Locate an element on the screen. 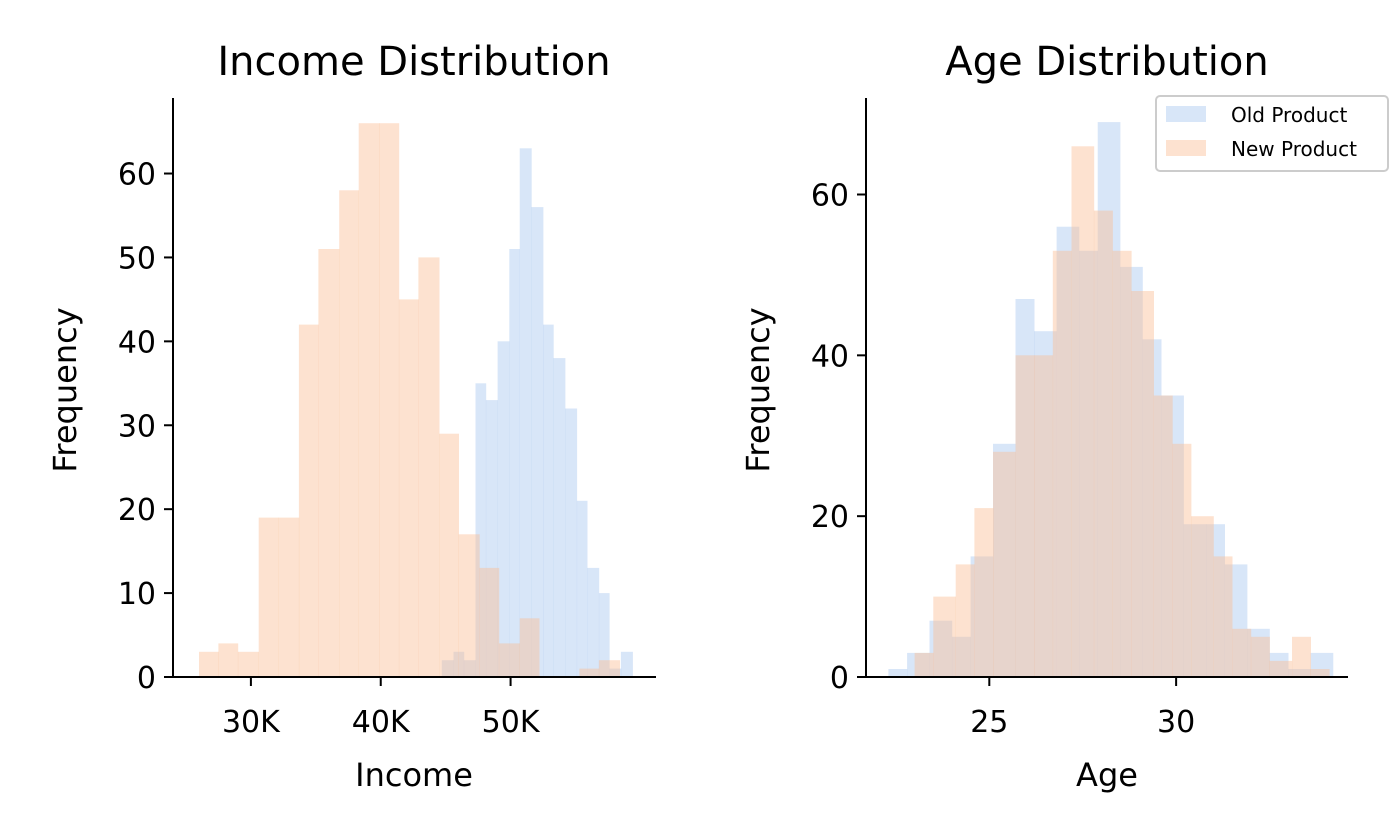 Image resolution: width=1400 pixels, height=840 pixels. age-y-label: Frequency is located at coordinates (758, 389).